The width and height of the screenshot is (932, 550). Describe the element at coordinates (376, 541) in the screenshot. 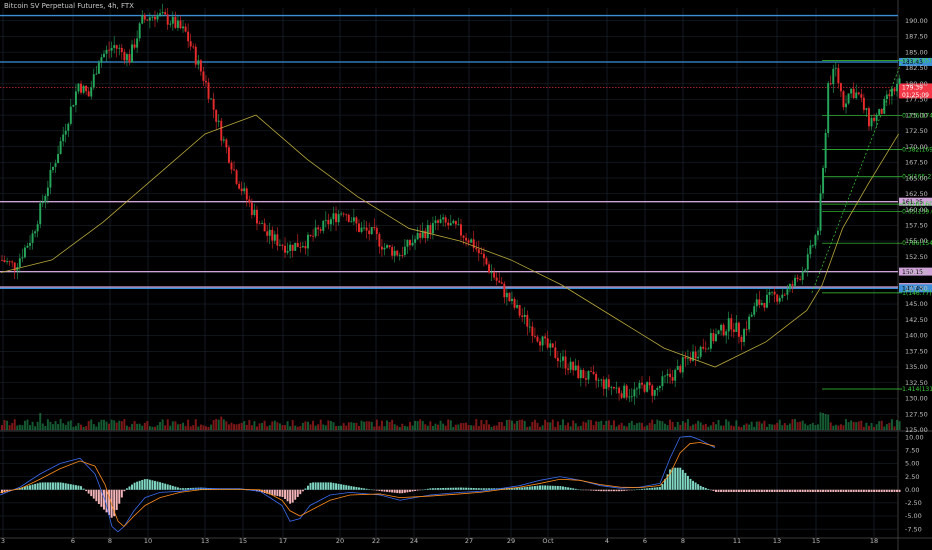

I see `x-tick-label: 22` at that location.